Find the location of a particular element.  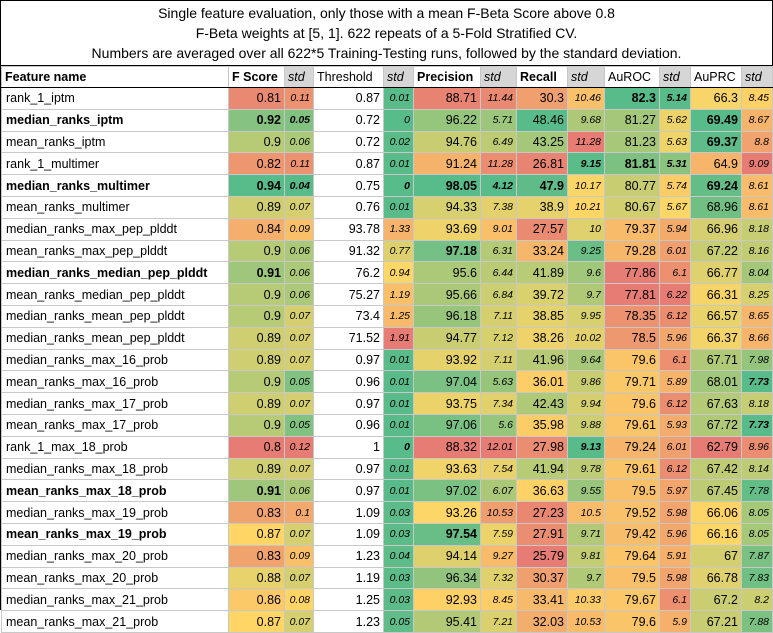

std-cell: 5.91 is located at coordinates (675, 556).